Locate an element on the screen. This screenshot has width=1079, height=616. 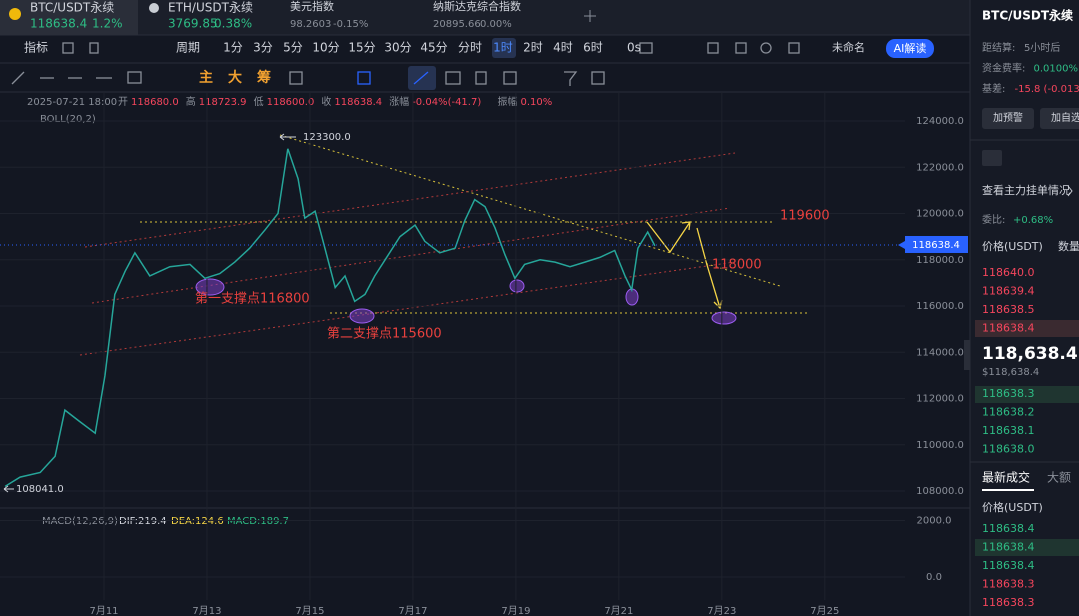
chart-data-current-price: 118638.4 is located at coordinates (936, 245).